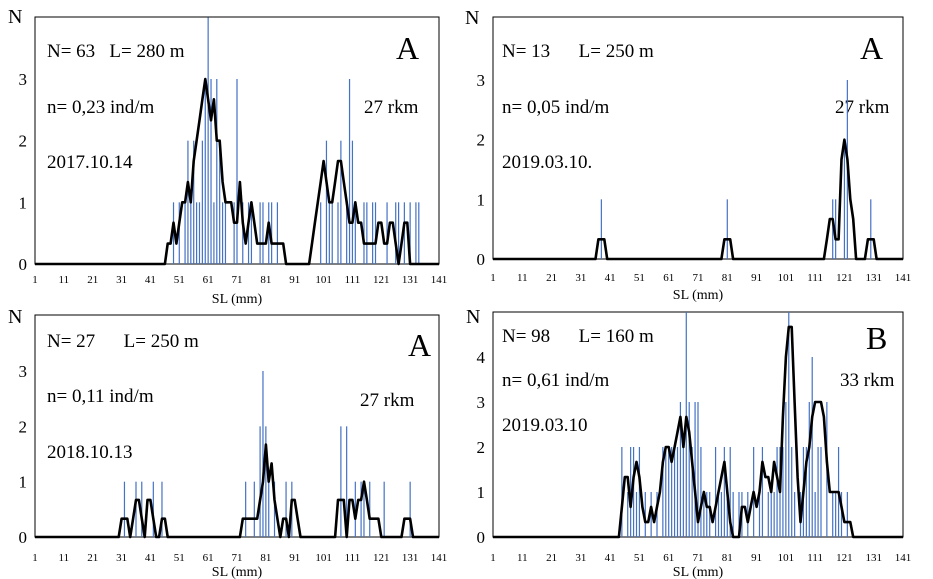 This screenshot has height=579, width=933. Describe the element at coordinates (116, 51) in the screenshot. I see `counts-annotation: N= 63 L= 280 m` at that location.